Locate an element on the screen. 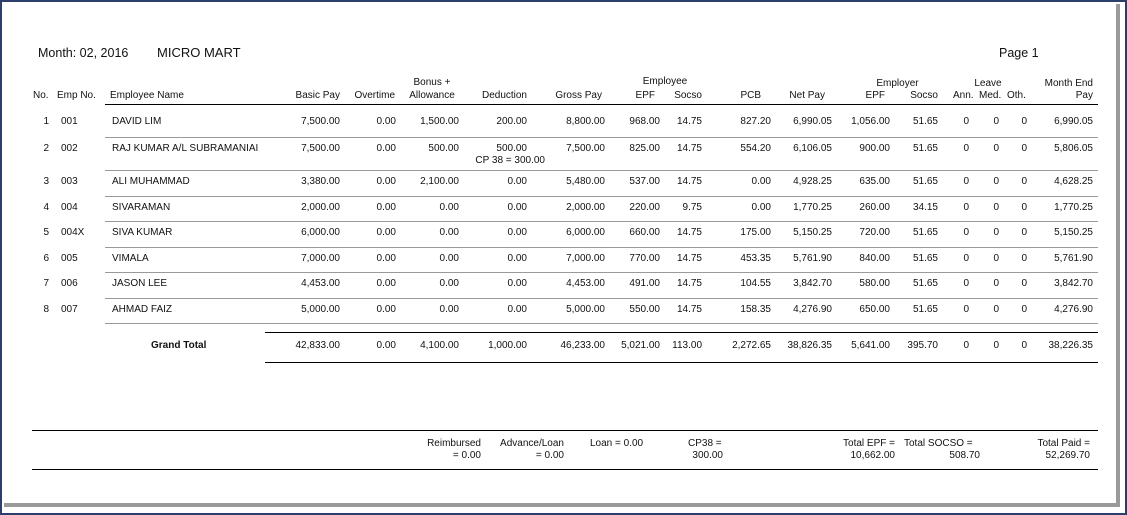 The image size is (1127, 515). header-bonus-bottom: Allowance is located at coordinates (432, 95).